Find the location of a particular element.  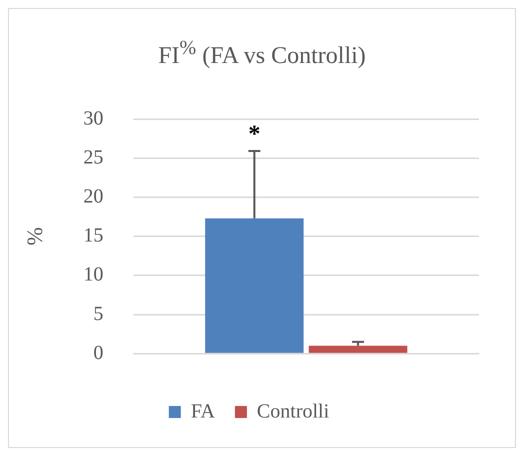

y-tick-label: 20 is located at coordinates (93, 196).